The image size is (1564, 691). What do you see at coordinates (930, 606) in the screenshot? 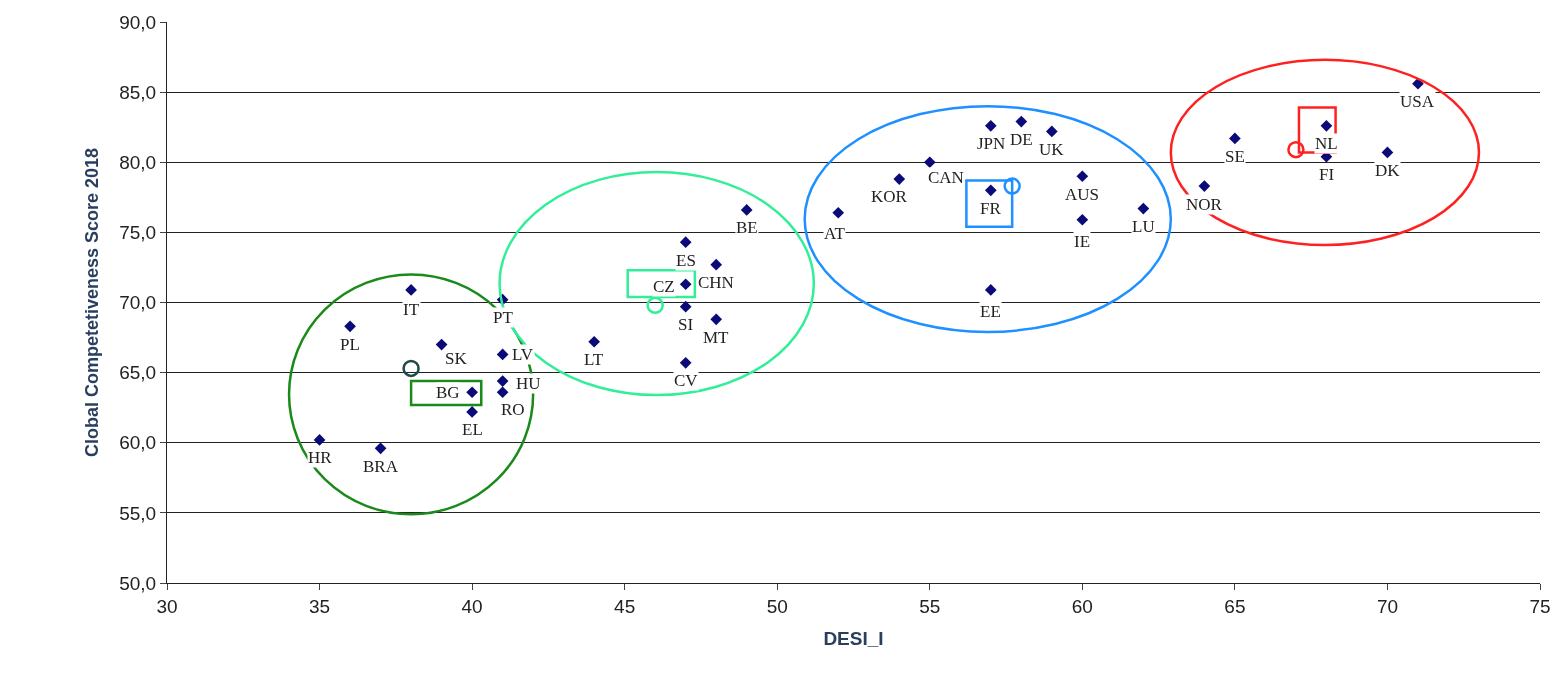
I see `x-tick-label: 55` at bounding box center [930, 606].